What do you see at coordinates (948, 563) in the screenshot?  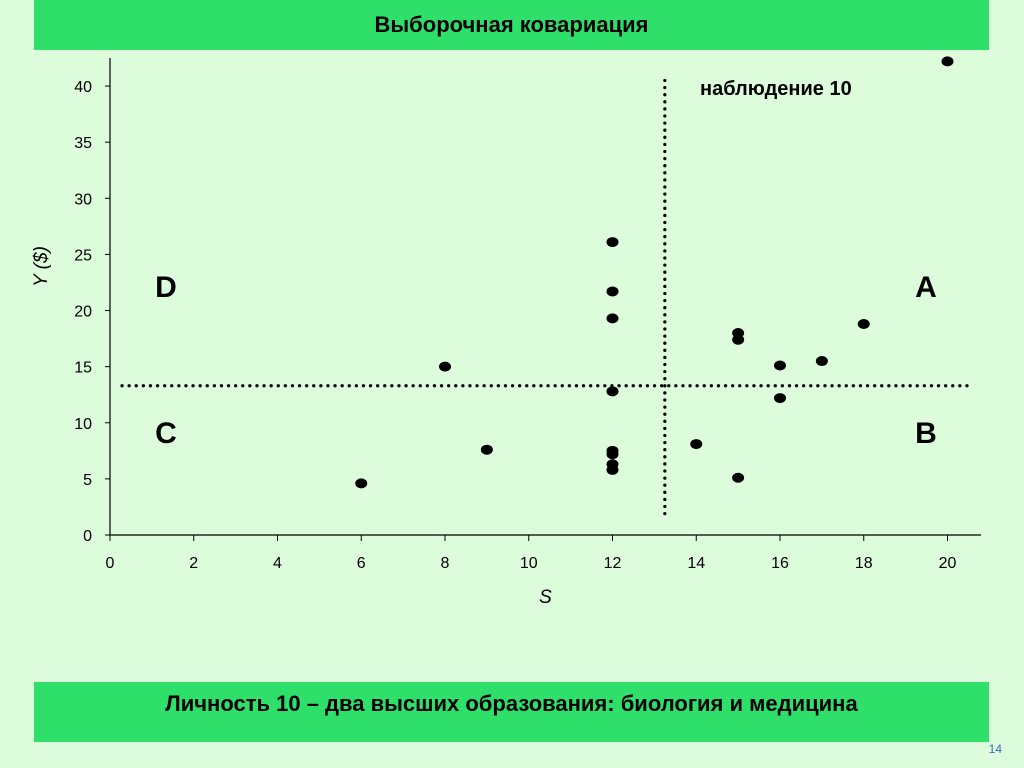 I see `x-tick-label: 20` at bounding box center [948, 563].